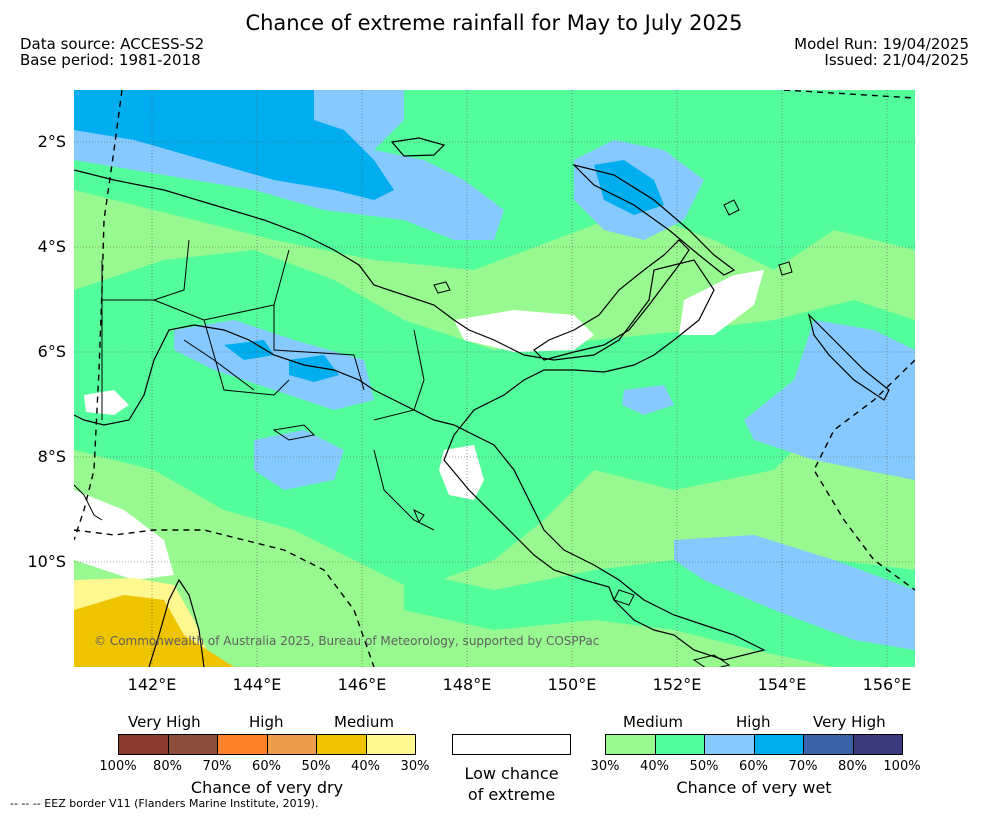 The image size is (988, 816). What do you see at coordinates (849, 722) in the screenshot?
I see `wet-heading-very-high: Very High` at bounding box center [849, 722].